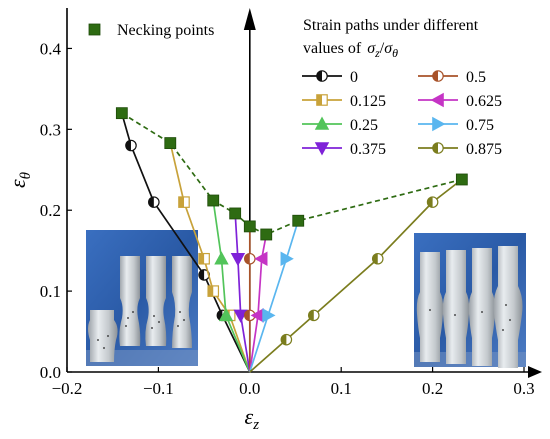  I want to click on y-axis-title-sub: θ, so click(26, 175).